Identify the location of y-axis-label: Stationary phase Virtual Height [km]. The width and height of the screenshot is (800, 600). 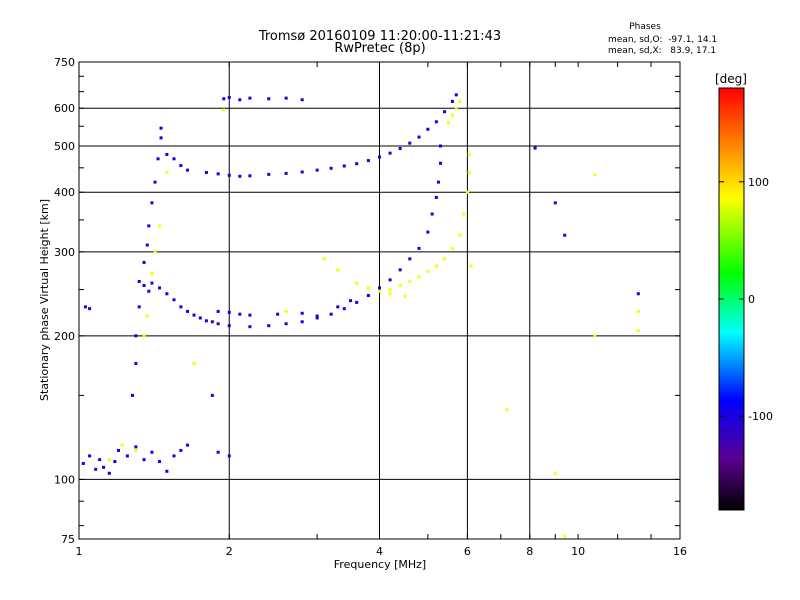
(44, 300).